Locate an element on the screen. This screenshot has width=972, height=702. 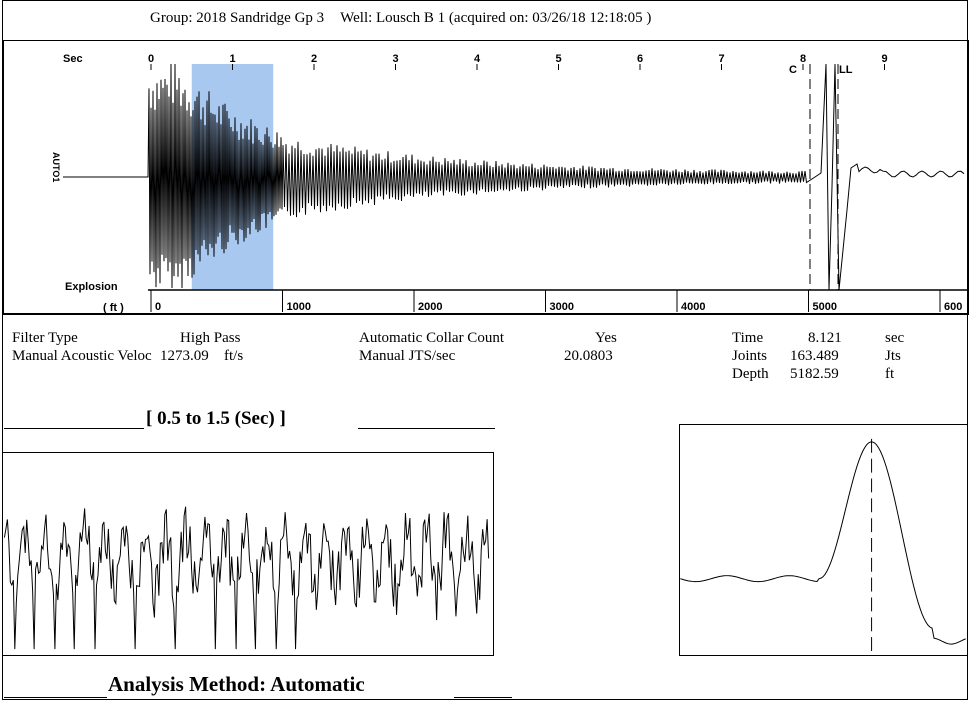
time-value: 8.121 is located at coordinates (825, 338).